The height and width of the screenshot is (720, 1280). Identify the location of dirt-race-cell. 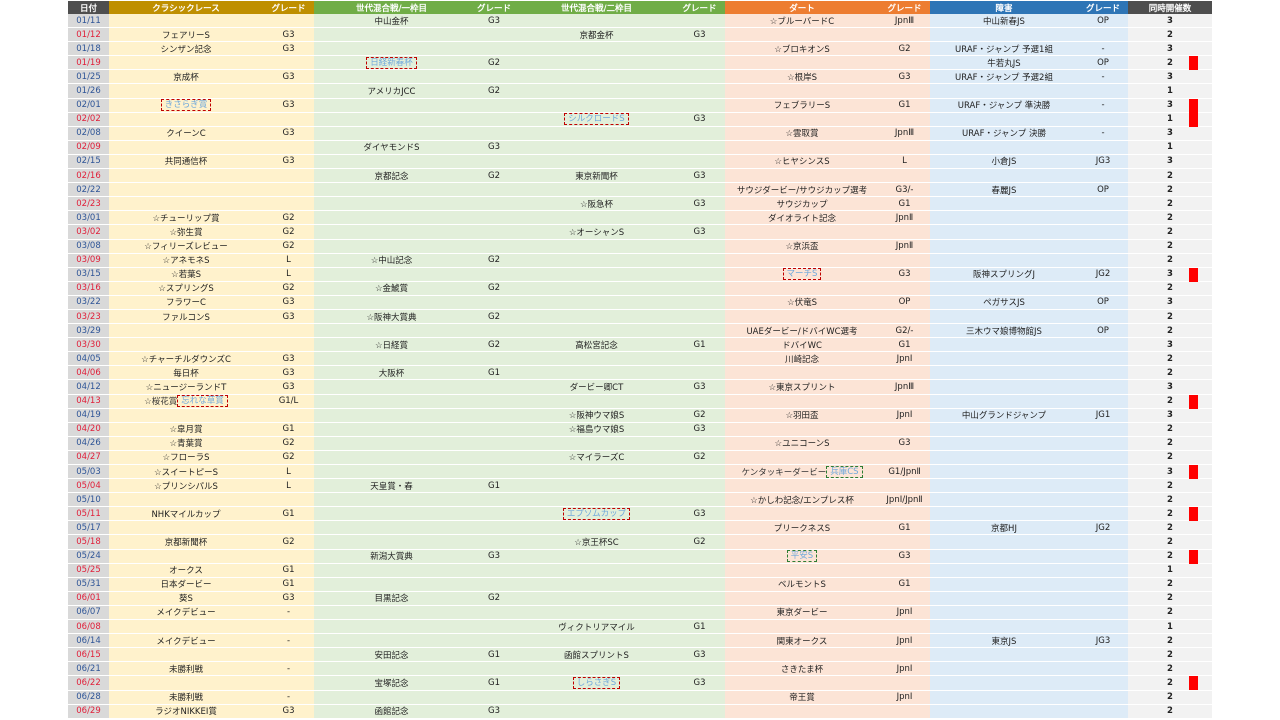
(802, 627).